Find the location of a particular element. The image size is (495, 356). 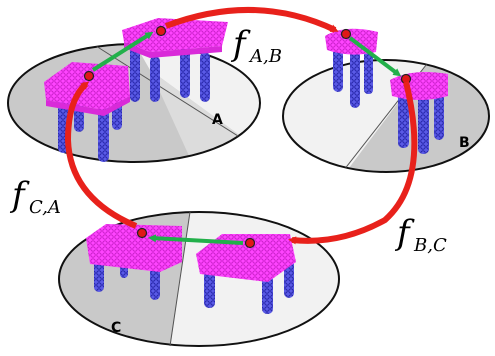

plate-b is located at coordinates (386, 116).